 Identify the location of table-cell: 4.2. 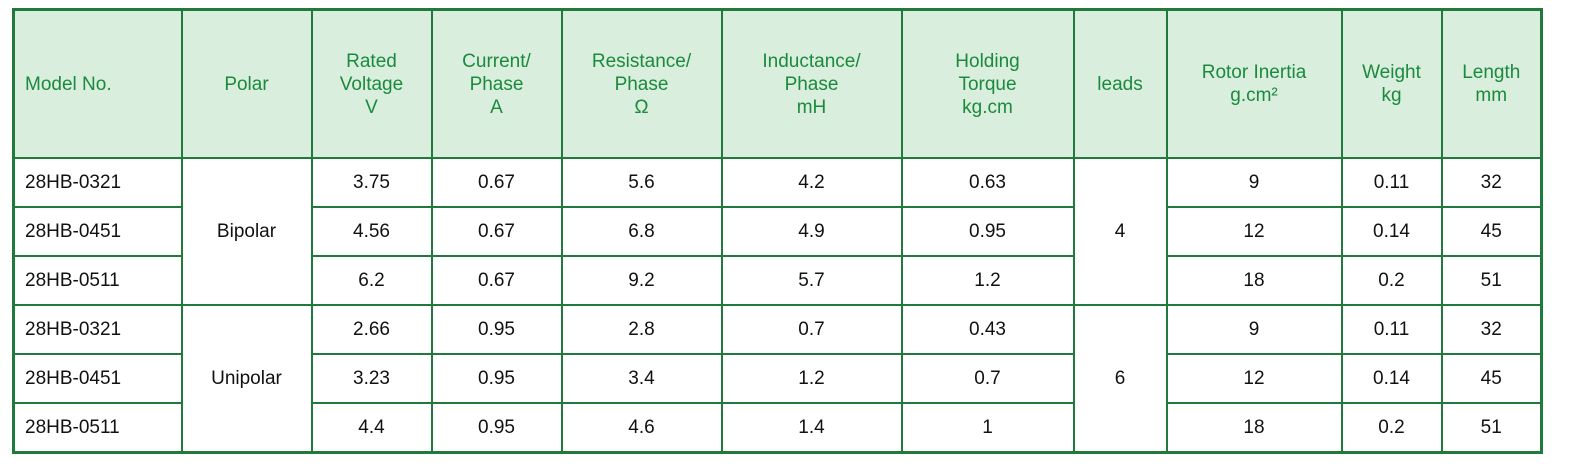
(811, 182).